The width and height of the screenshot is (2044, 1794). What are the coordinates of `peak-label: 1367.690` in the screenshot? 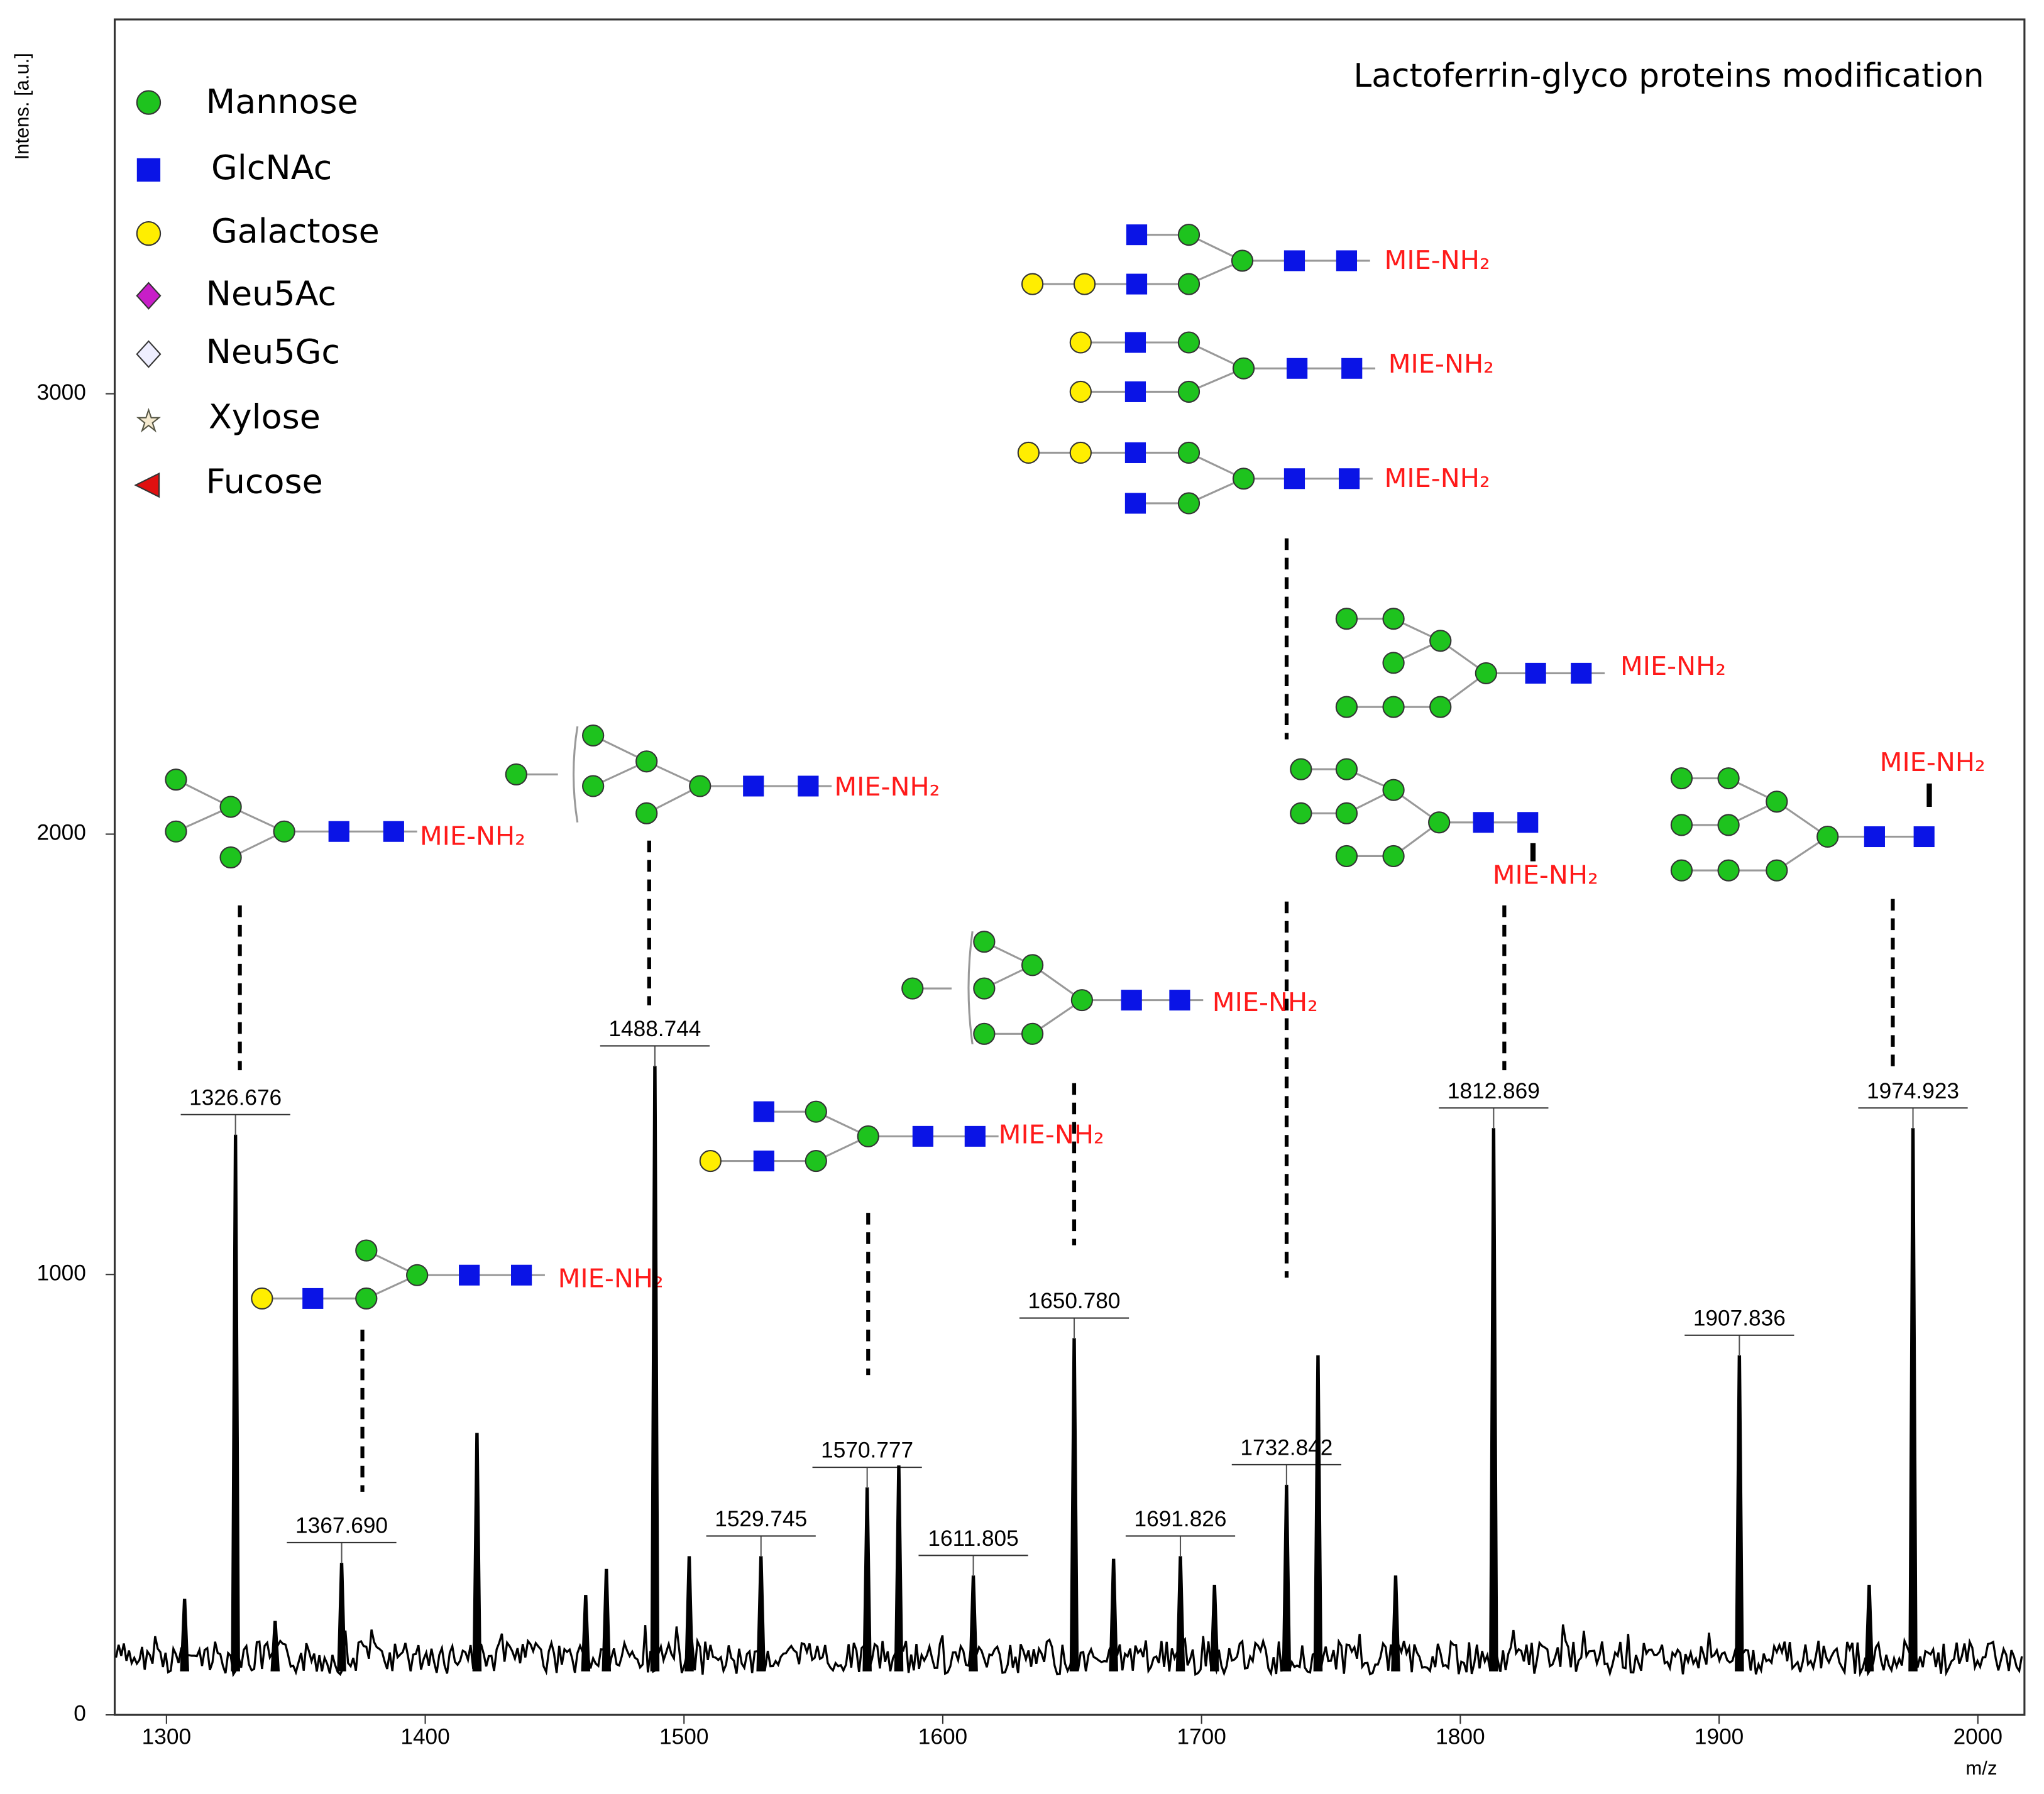 It's located at (342, 1526).